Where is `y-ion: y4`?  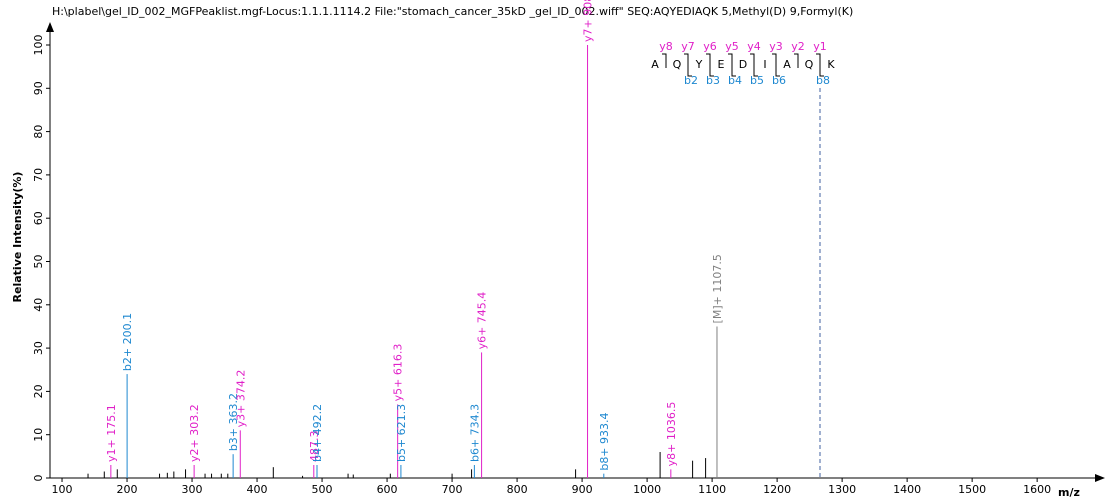
y-ion: y4 is located at coordinates (754, 46).